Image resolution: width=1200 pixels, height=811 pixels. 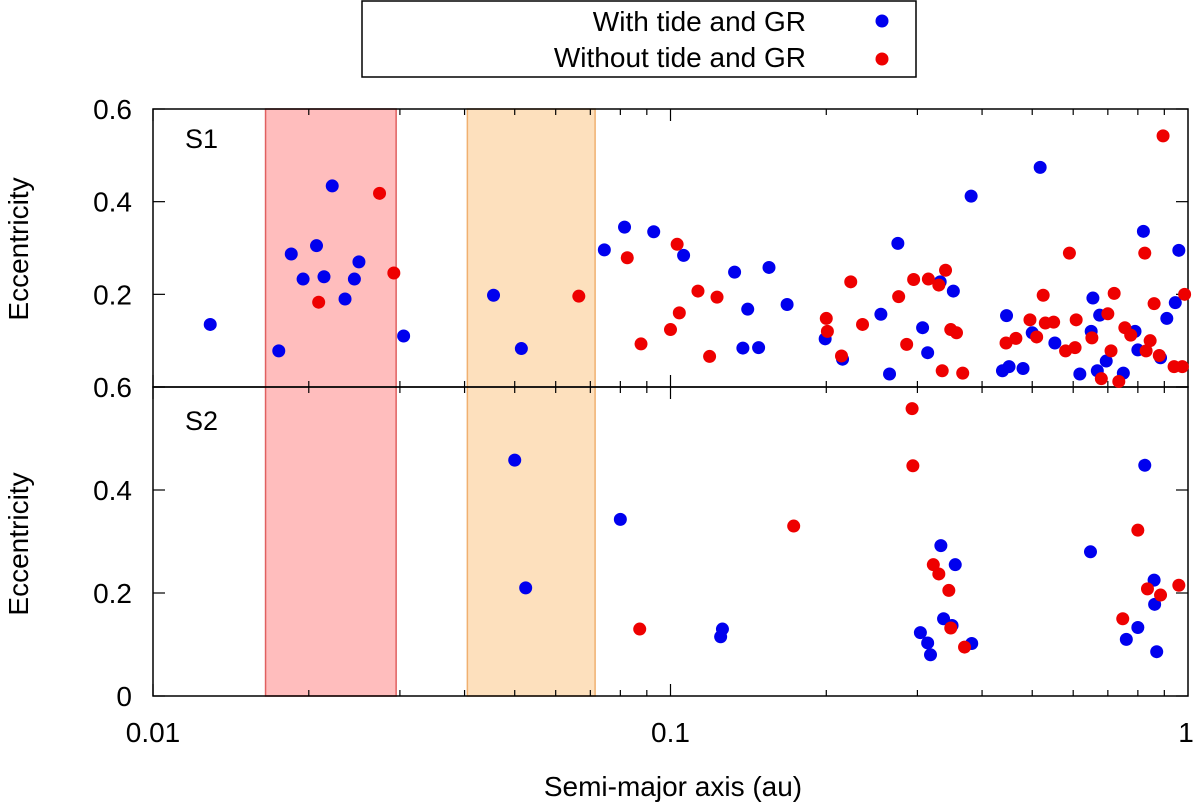 I want to click on x-tick-label: 0.1, so click(x=670, y=732).